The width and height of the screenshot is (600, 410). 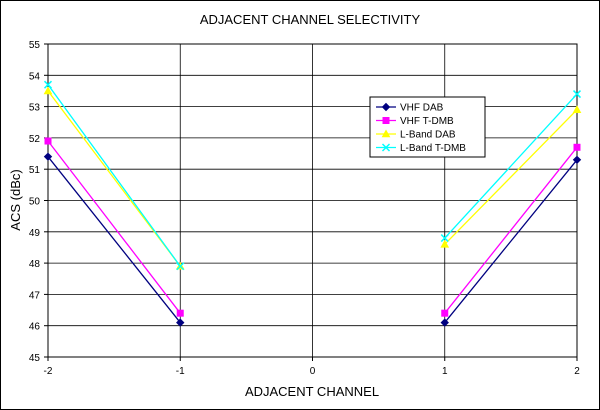 What do you see at coordinates (35, 76) in the screenshot?
I see `y-tick-label: 54` at bounding box center [35, 76].